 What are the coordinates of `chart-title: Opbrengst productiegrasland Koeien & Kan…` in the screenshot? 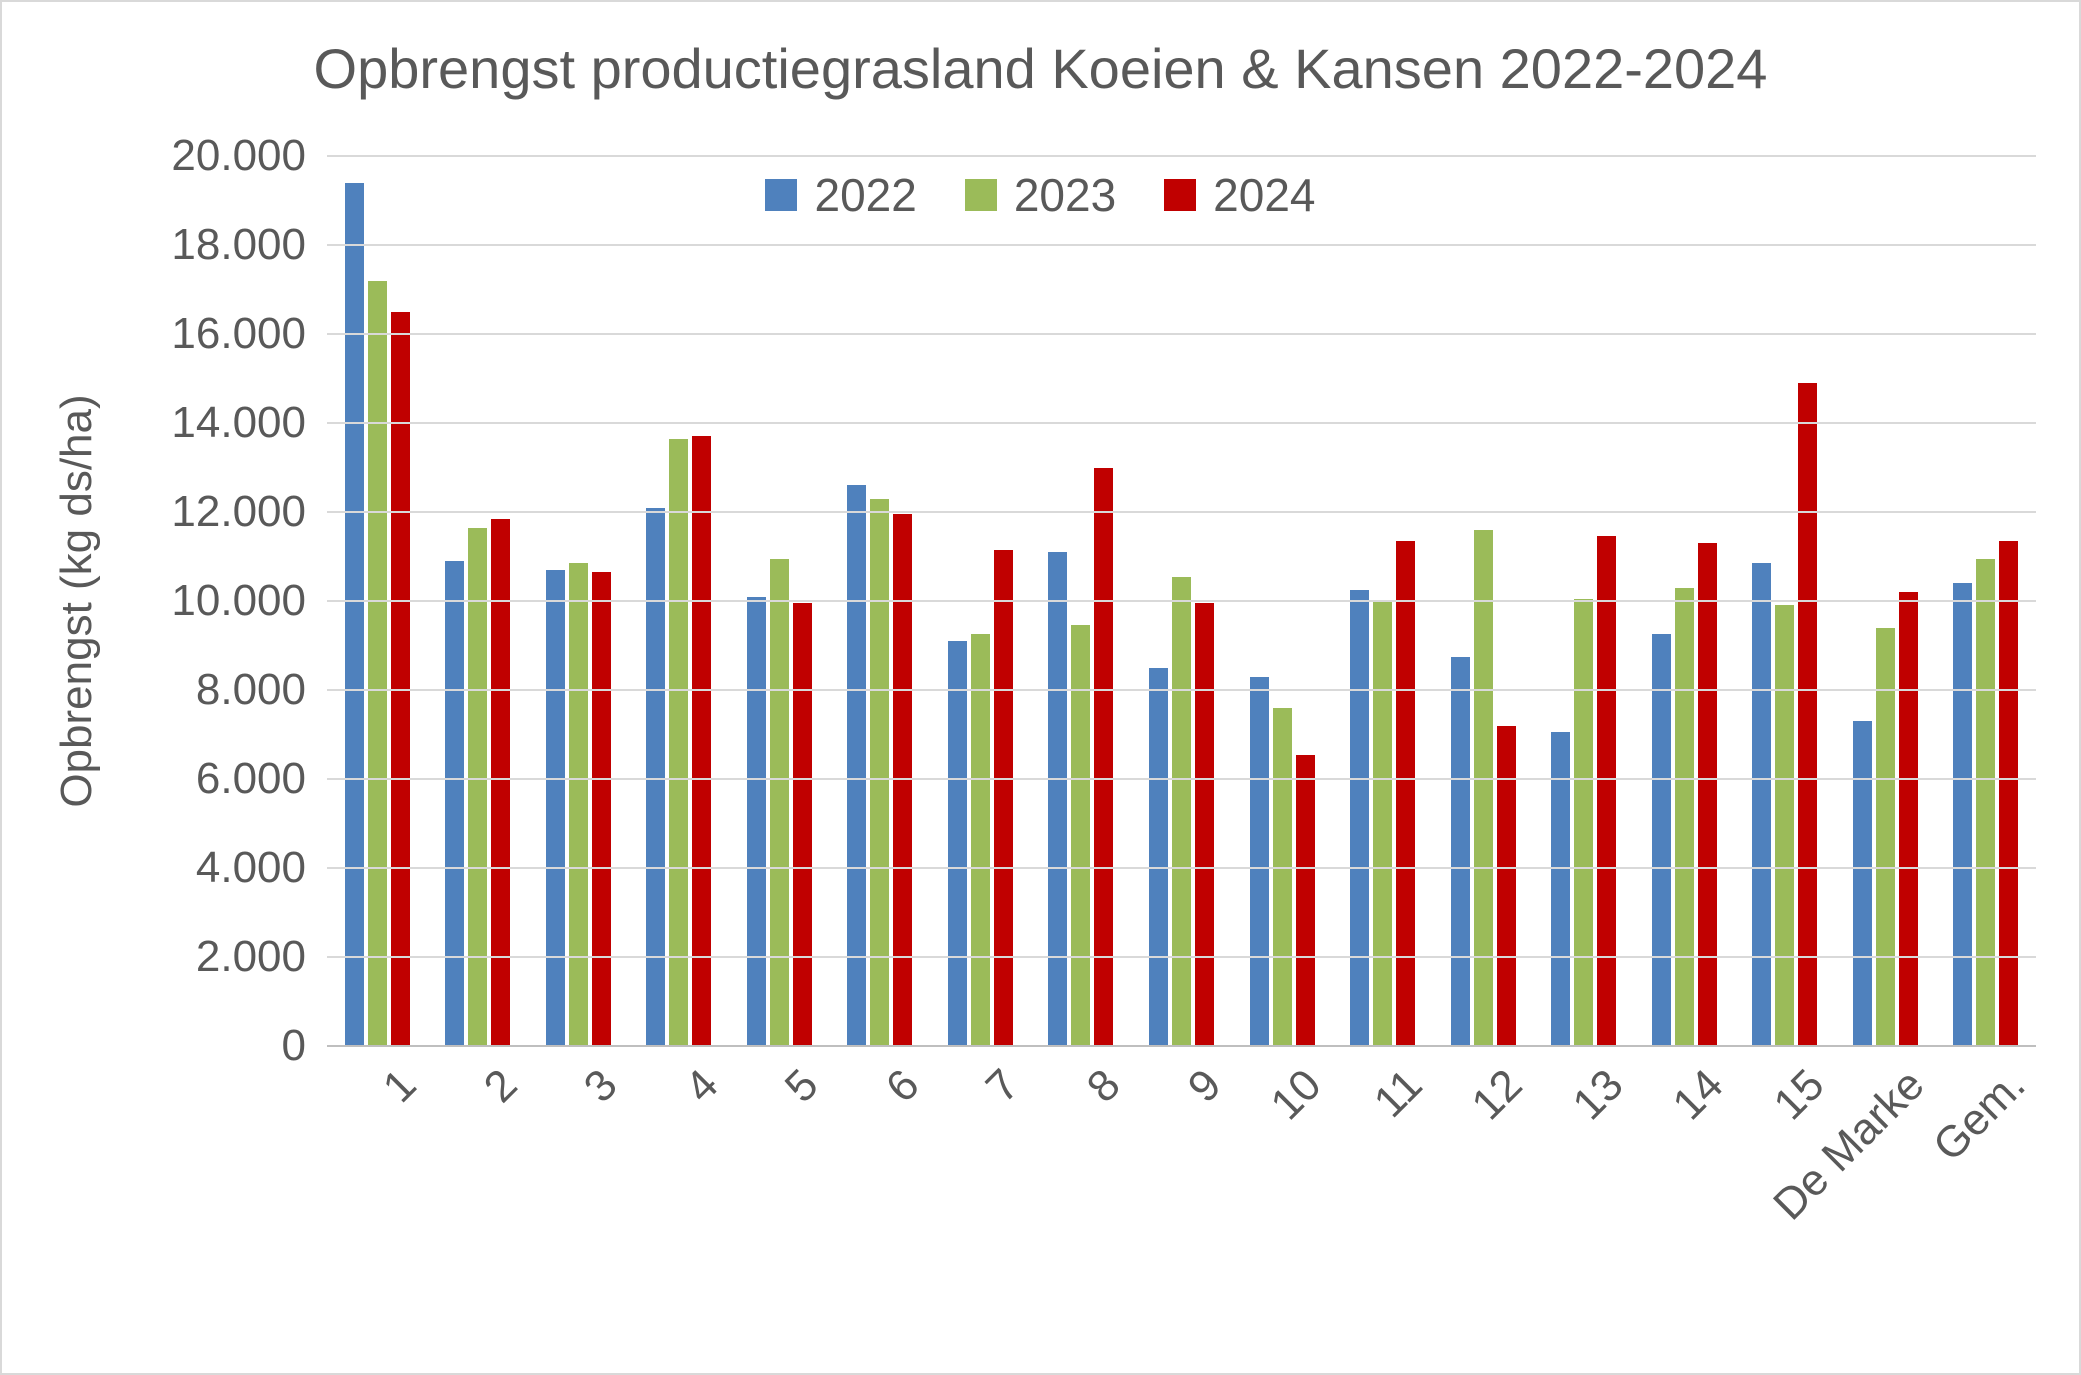 It's located at (1040, 68).